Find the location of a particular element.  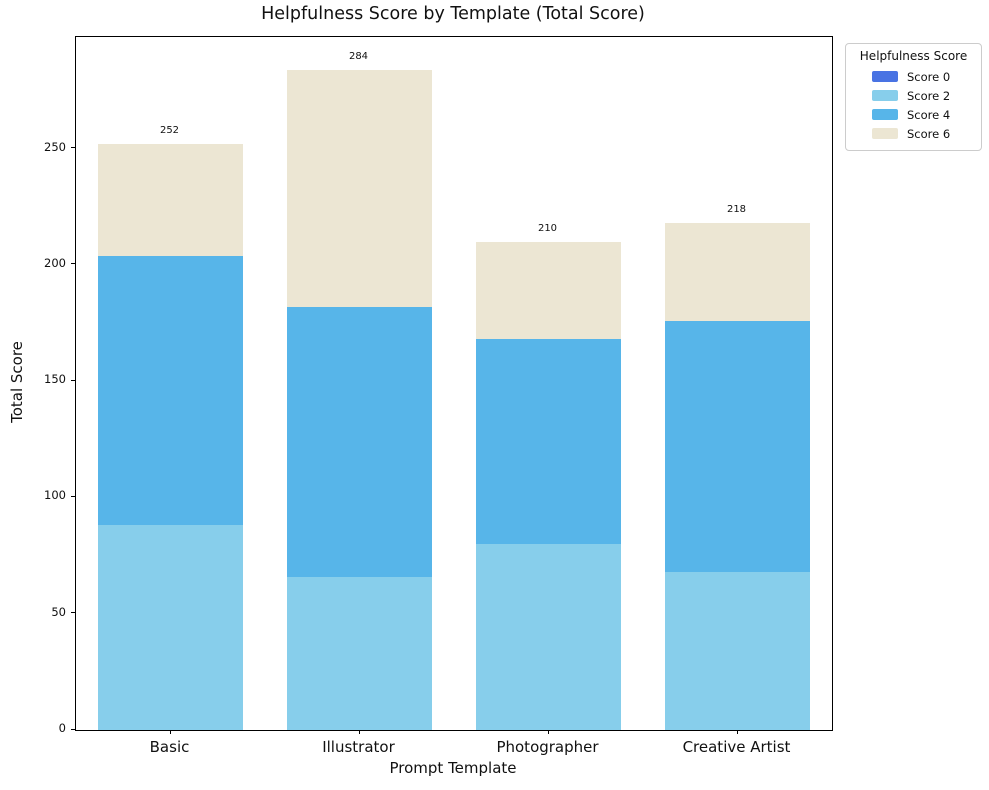

legend-item: Score 4 is located at coordinates (913, 114).